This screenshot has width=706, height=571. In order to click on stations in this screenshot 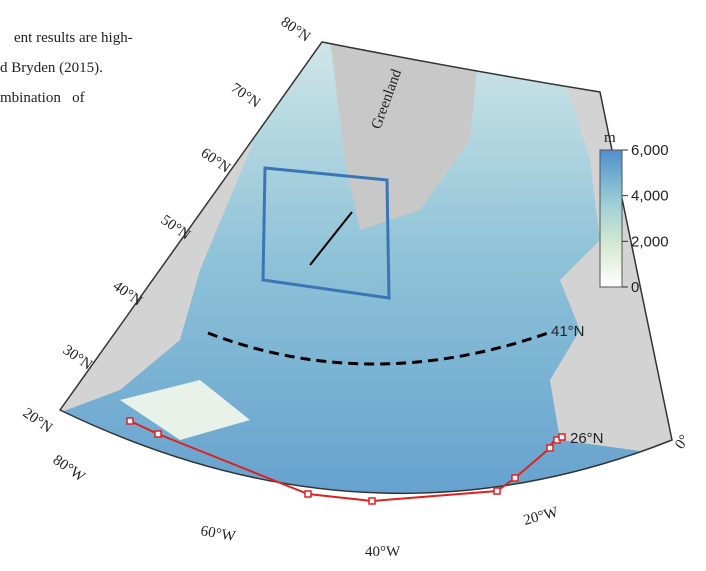, I will do `click(346, 461)`.